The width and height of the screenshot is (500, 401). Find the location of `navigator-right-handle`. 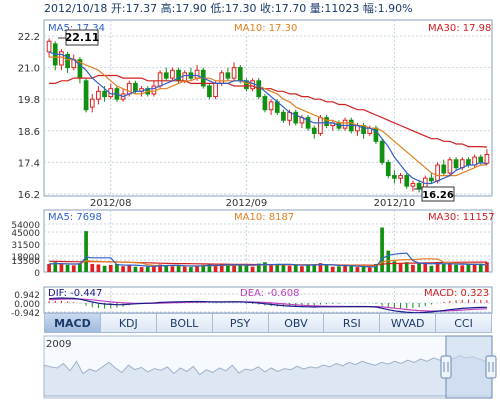

navigator-right-handle is located at coordinates (491, 367).